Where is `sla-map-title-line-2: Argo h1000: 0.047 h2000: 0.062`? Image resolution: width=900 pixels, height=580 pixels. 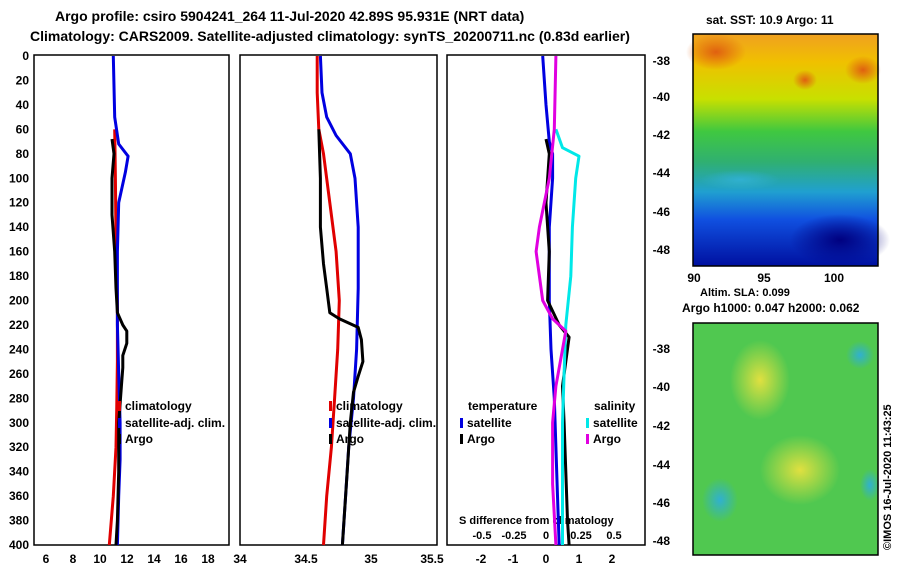 sla-map-title-line-2: Argo h1000: 0.047 h2000: 0.062 is located at coordinates (771, 308).